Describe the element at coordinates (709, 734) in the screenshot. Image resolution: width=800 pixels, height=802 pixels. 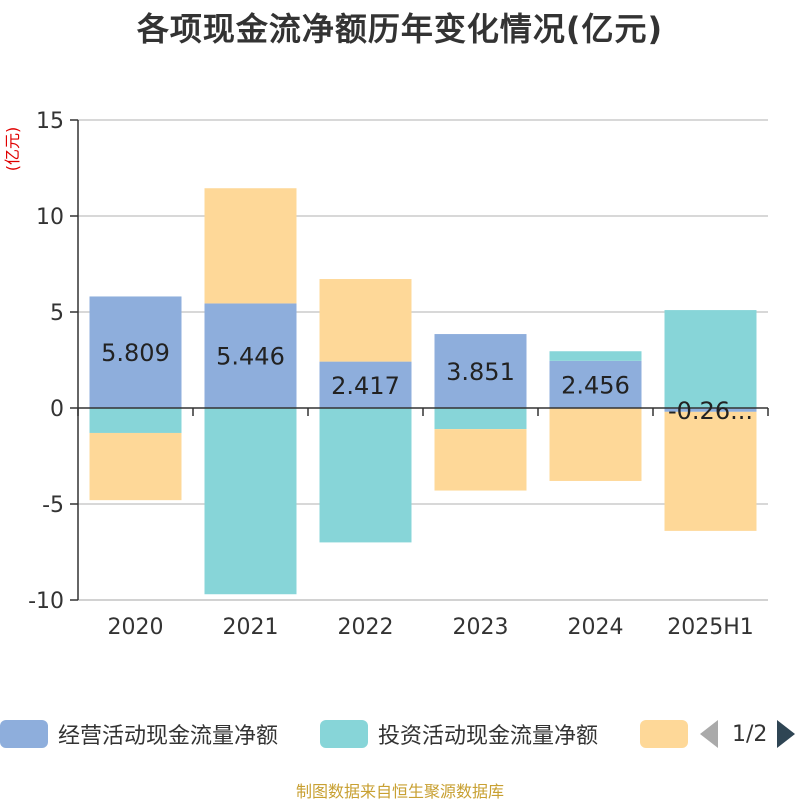
I see `legend-prev-icon` at that location.